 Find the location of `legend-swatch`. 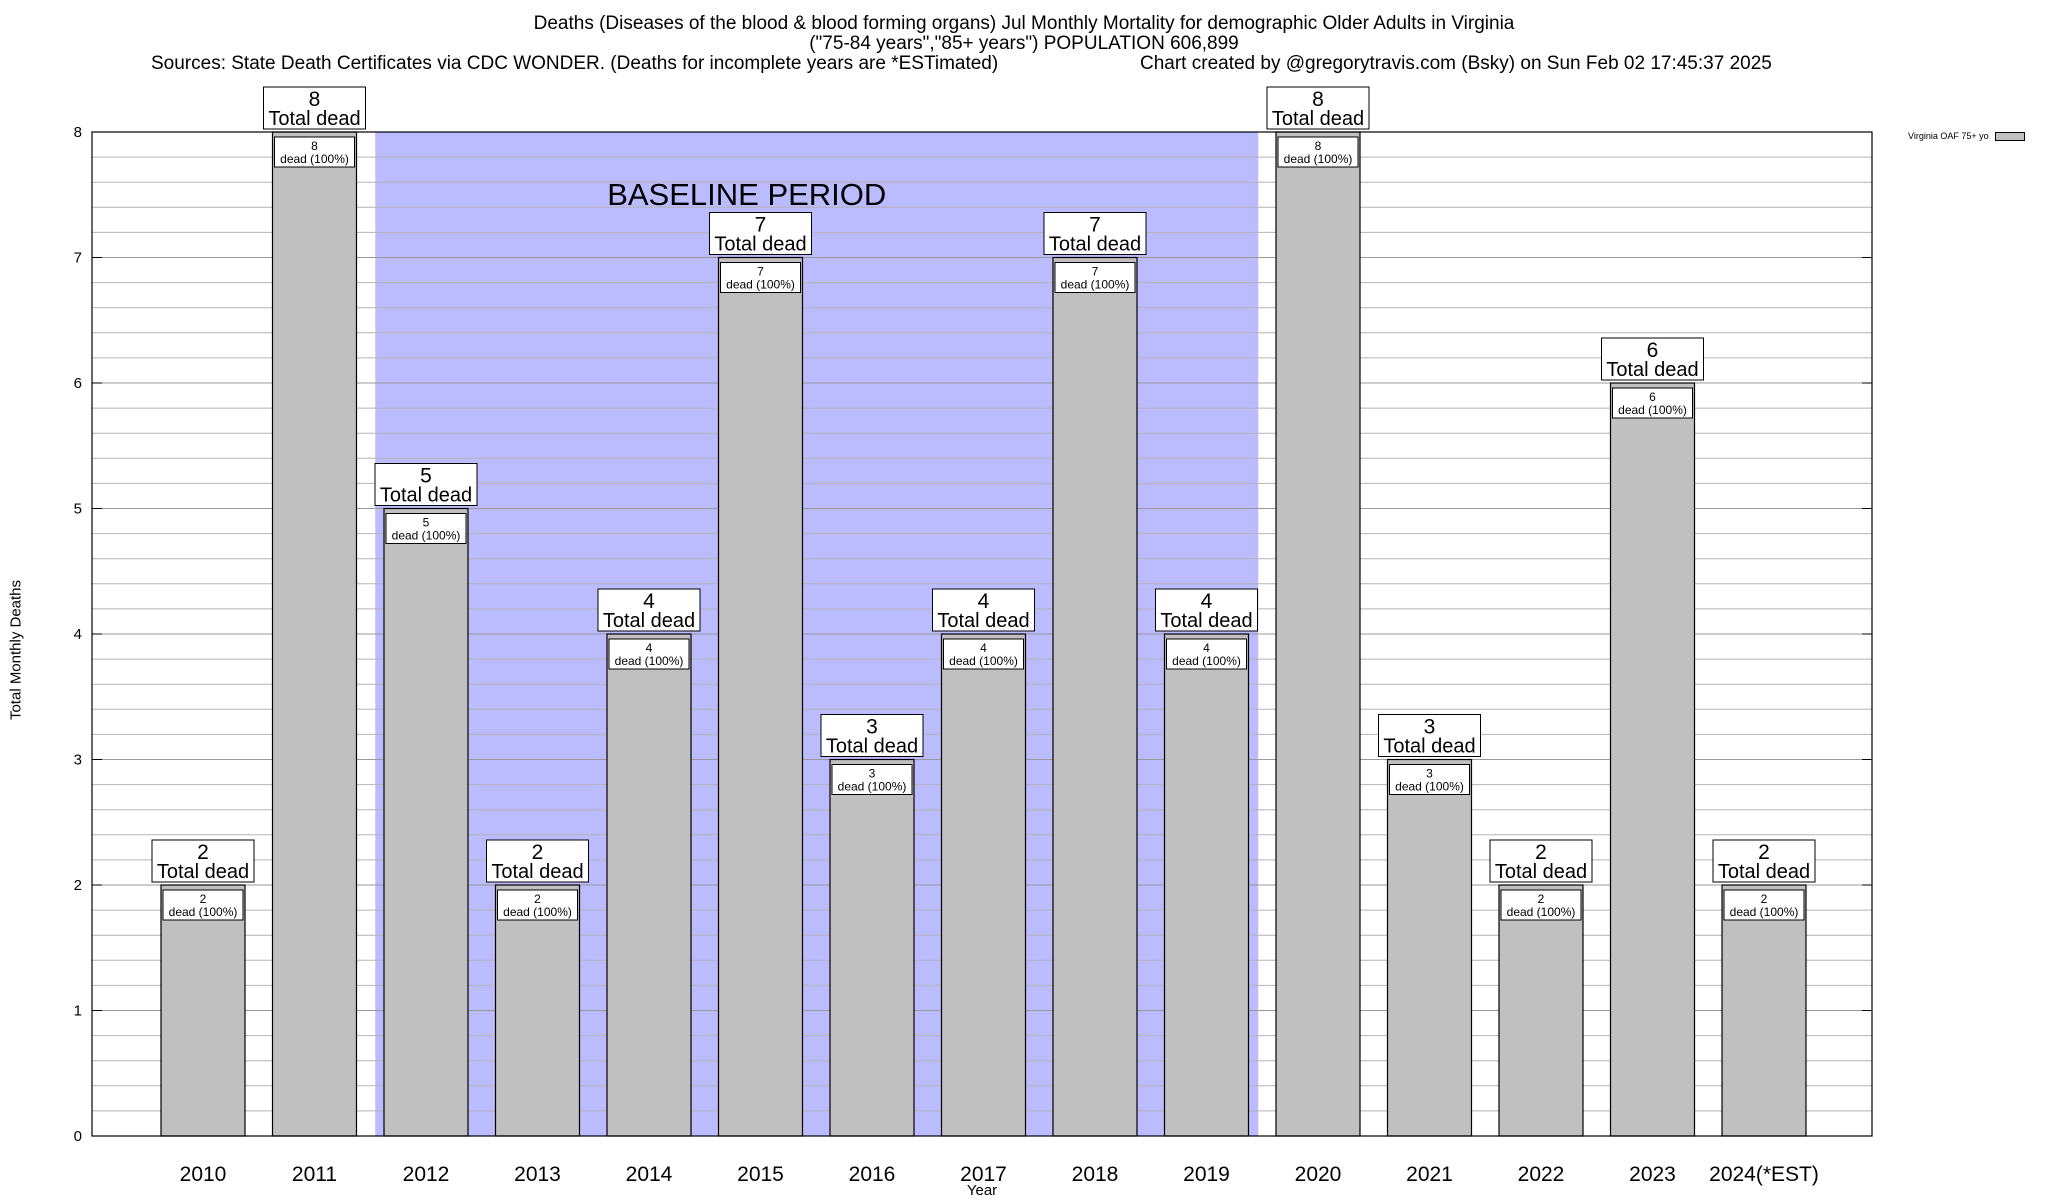

legend-swatch is located at coordinates (2009, 136).